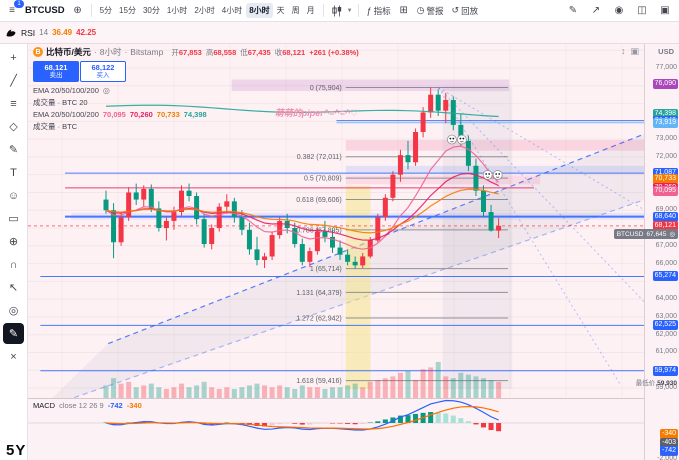 Image resolution: width=679 pixels, height=460 pixels. I want to click on timeframe-5分: 5分, so click(106, 10).